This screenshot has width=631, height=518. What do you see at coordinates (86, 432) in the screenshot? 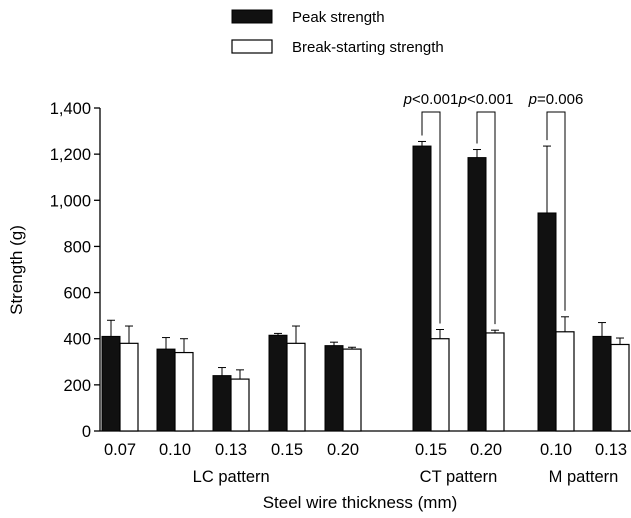
I see `y-tick-label: 0` at bounding box center [86, 432].